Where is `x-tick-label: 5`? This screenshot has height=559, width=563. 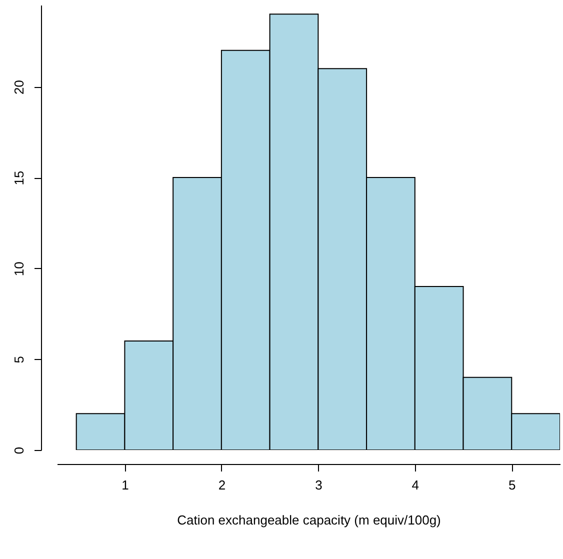 x-tick-label: 5 is located at coordinates (512, 485).